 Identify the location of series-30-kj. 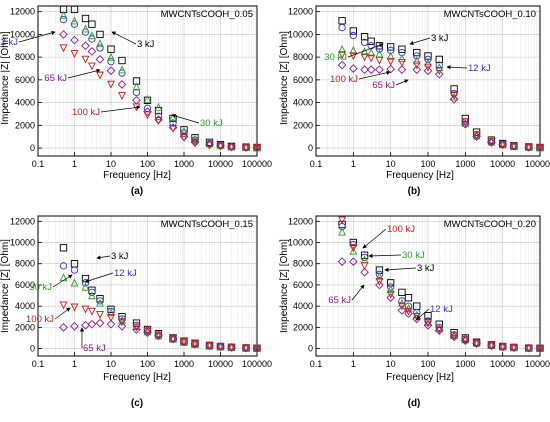
(441, 98).